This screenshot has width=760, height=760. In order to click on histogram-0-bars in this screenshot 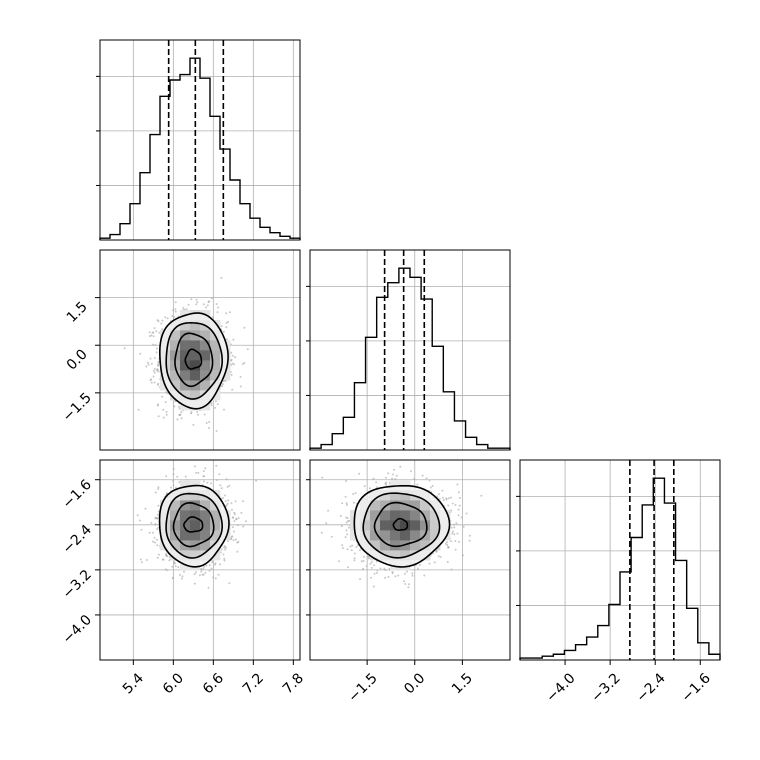, I will do `click(200, 148)`.